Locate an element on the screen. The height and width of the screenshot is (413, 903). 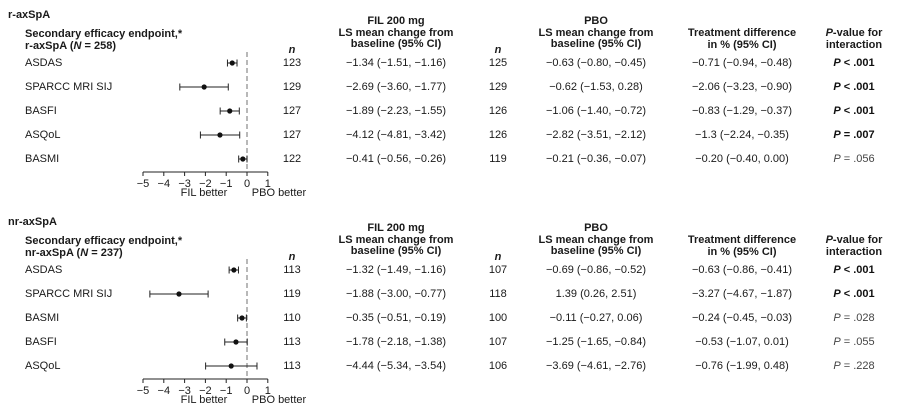
p-value-header-line: P-value for is located at coordinates (854, 240).